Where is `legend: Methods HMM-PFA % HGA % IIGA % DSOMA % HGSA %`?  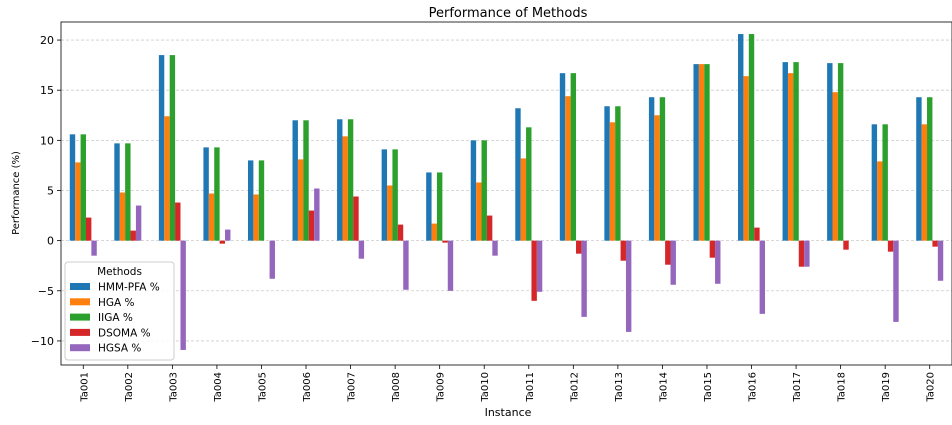
legend: Methods HMM-PFA % HGA % IIGA % DSOMA % HGSA % is located at coordinates (119, 311).